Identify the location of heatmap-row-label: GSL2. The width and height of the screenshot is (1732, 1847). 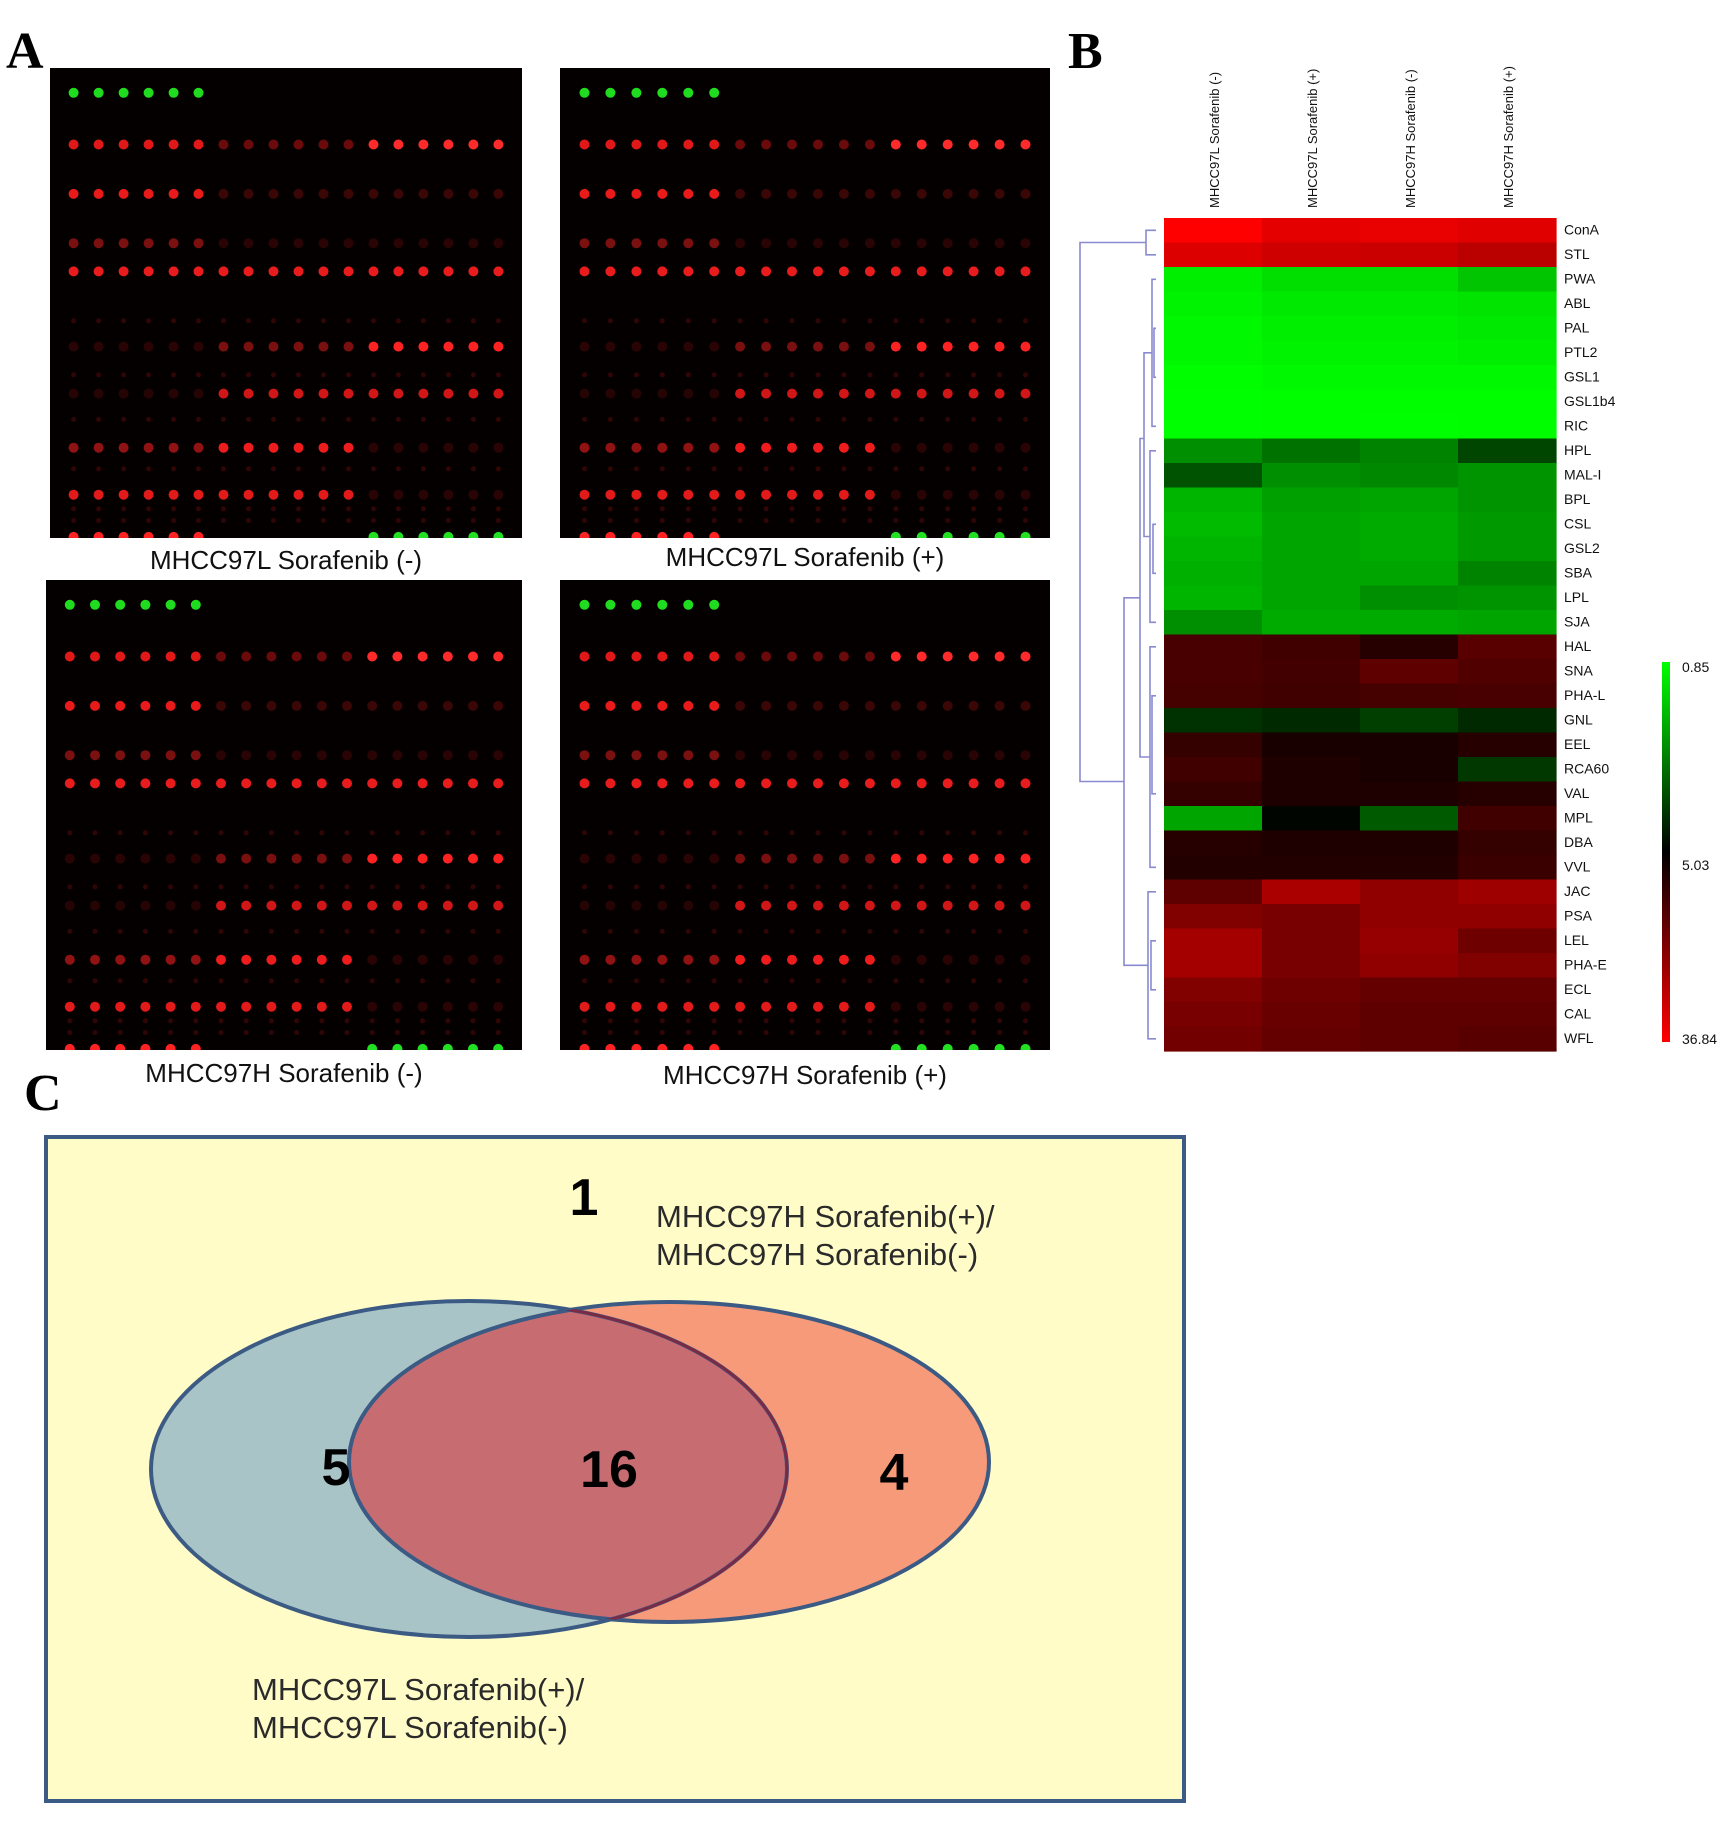
(1582, 548).